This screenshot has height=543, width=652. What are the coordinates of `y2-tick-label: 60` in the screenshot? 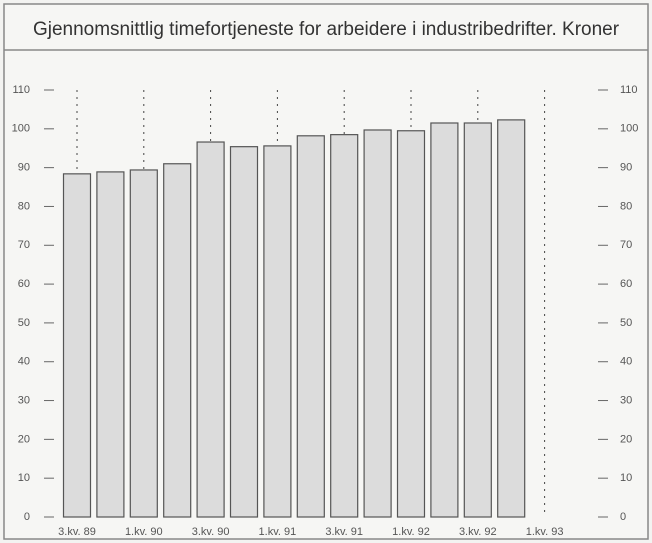 It's located at (626, 284).